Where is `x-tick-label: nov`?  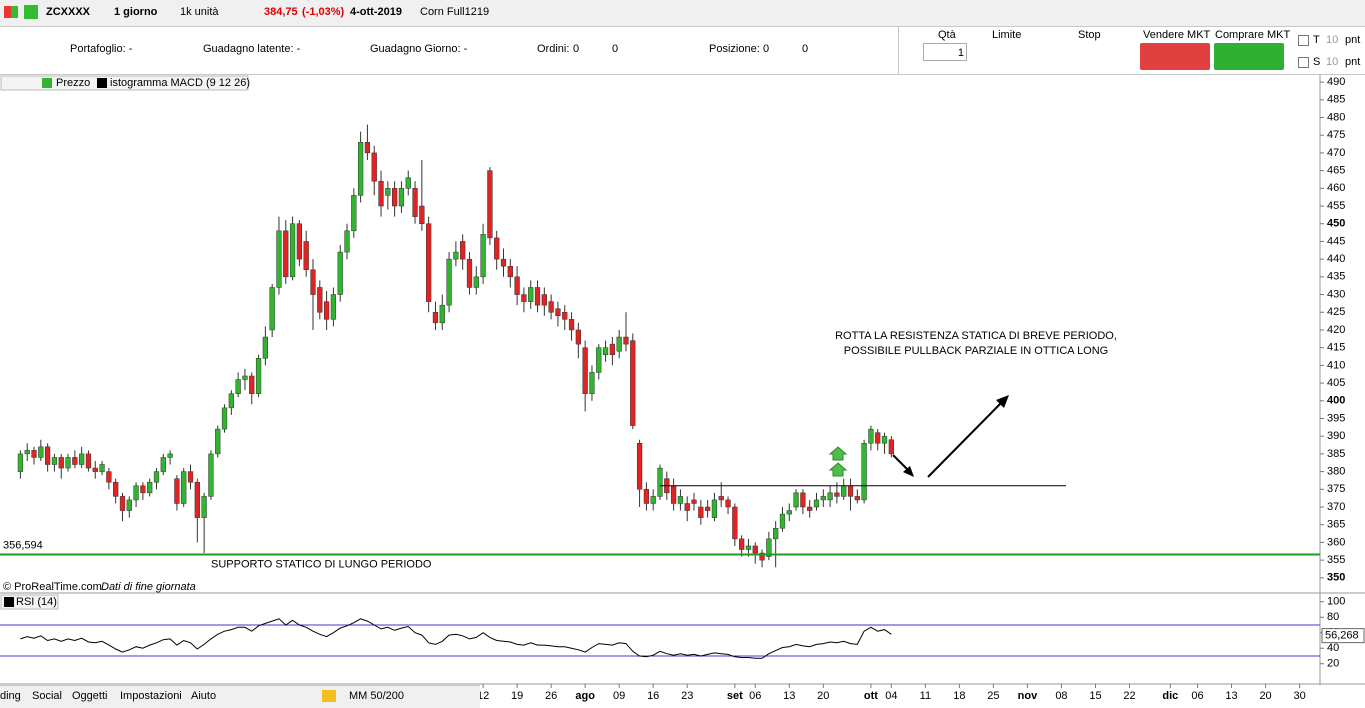 x-tick-label: nov is located at coordinates (1028, 696).